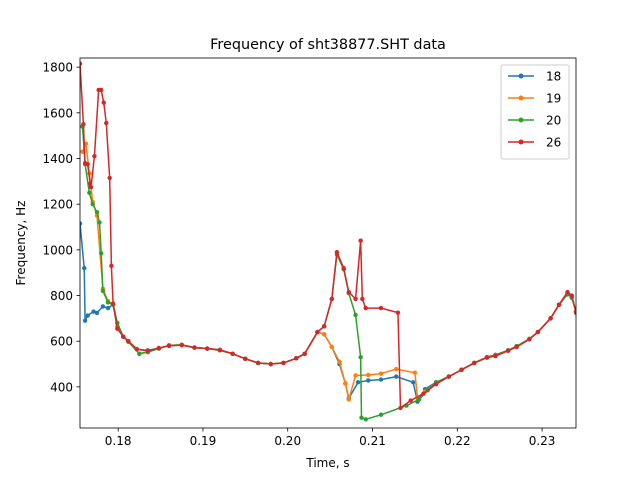 The image size is (640, 480). I want to click on legend-label: 20, so click(553, 121).